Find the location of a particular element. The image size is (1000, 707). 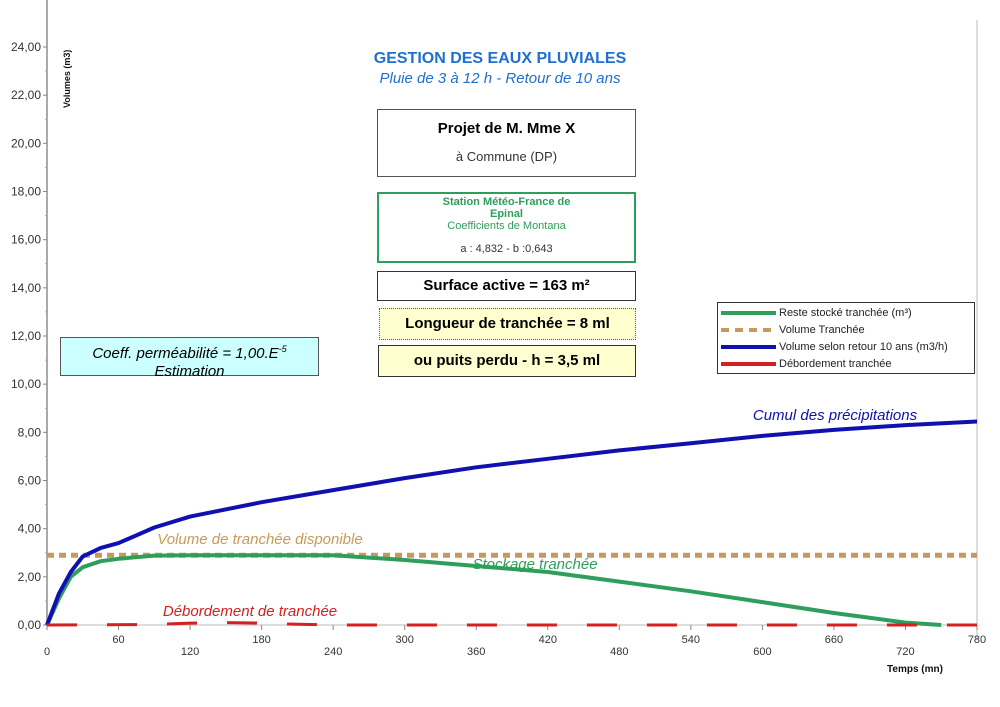

x-tick-label: 480 is located at coordinates (619, 652).